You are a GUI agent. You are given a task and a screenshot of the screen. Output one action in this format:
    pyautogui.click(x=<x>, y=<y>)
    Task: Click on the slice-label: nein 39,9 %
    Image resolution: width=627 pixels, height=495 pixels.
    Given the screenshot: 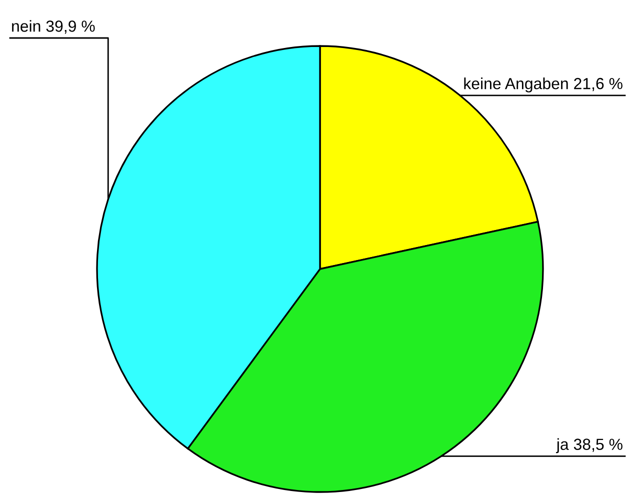 What is the action you would take?
    pyautogui.click(x=53, y=27)
    